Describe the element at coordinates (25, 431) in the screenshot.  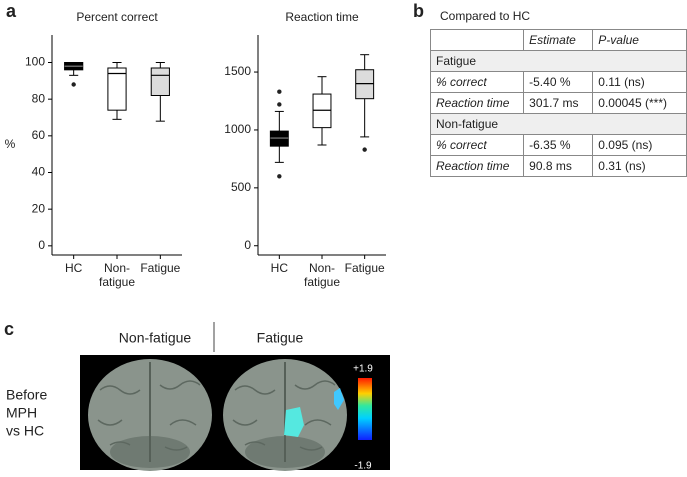
I see `row-label: vs HC` at that location.